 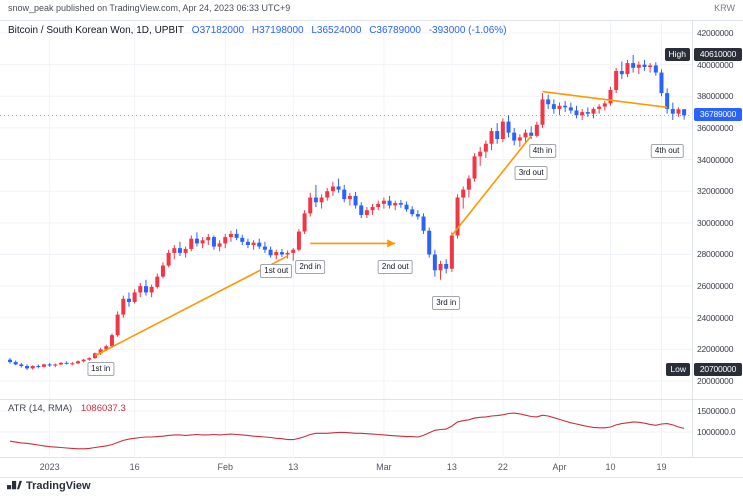 I want to click on high-price-axis-badge: 40610000, so click(x=718, y=54).